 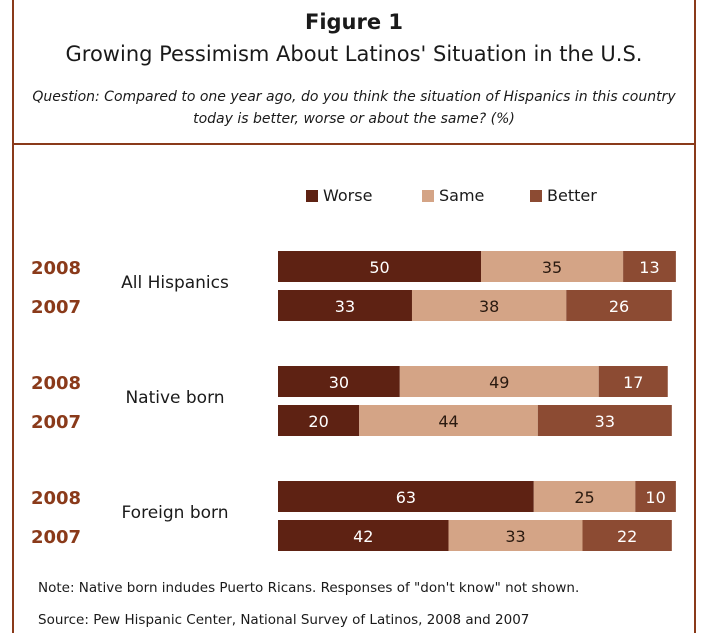 I want to click on bar-foreign-born-2008-same, so click(x=584, y=496).